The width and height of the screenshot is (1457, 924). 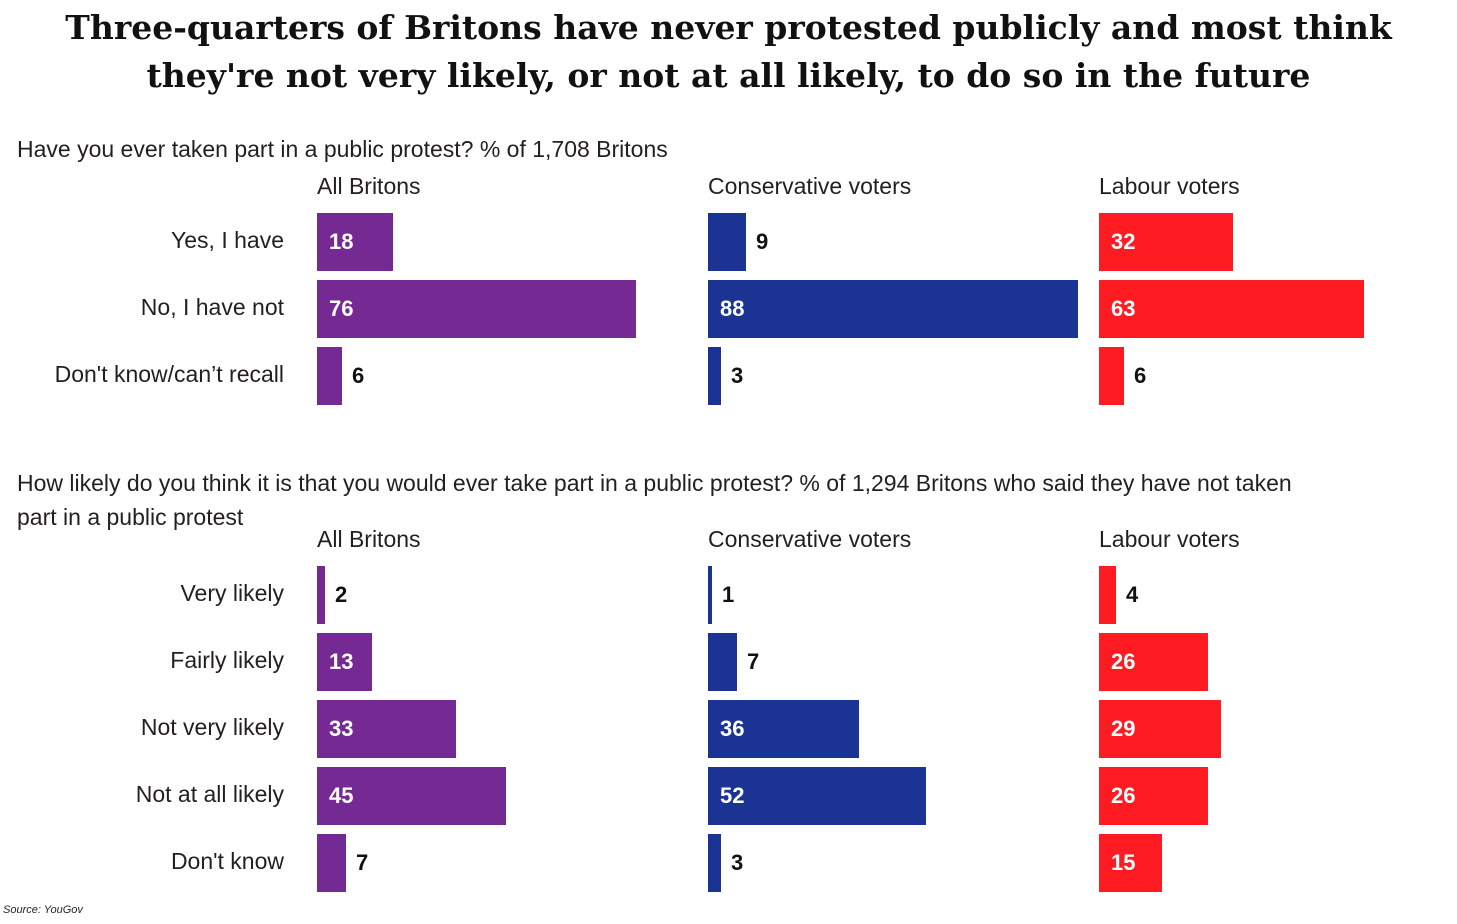 I want to click on data-label: 18, so click(x=341, y=241).